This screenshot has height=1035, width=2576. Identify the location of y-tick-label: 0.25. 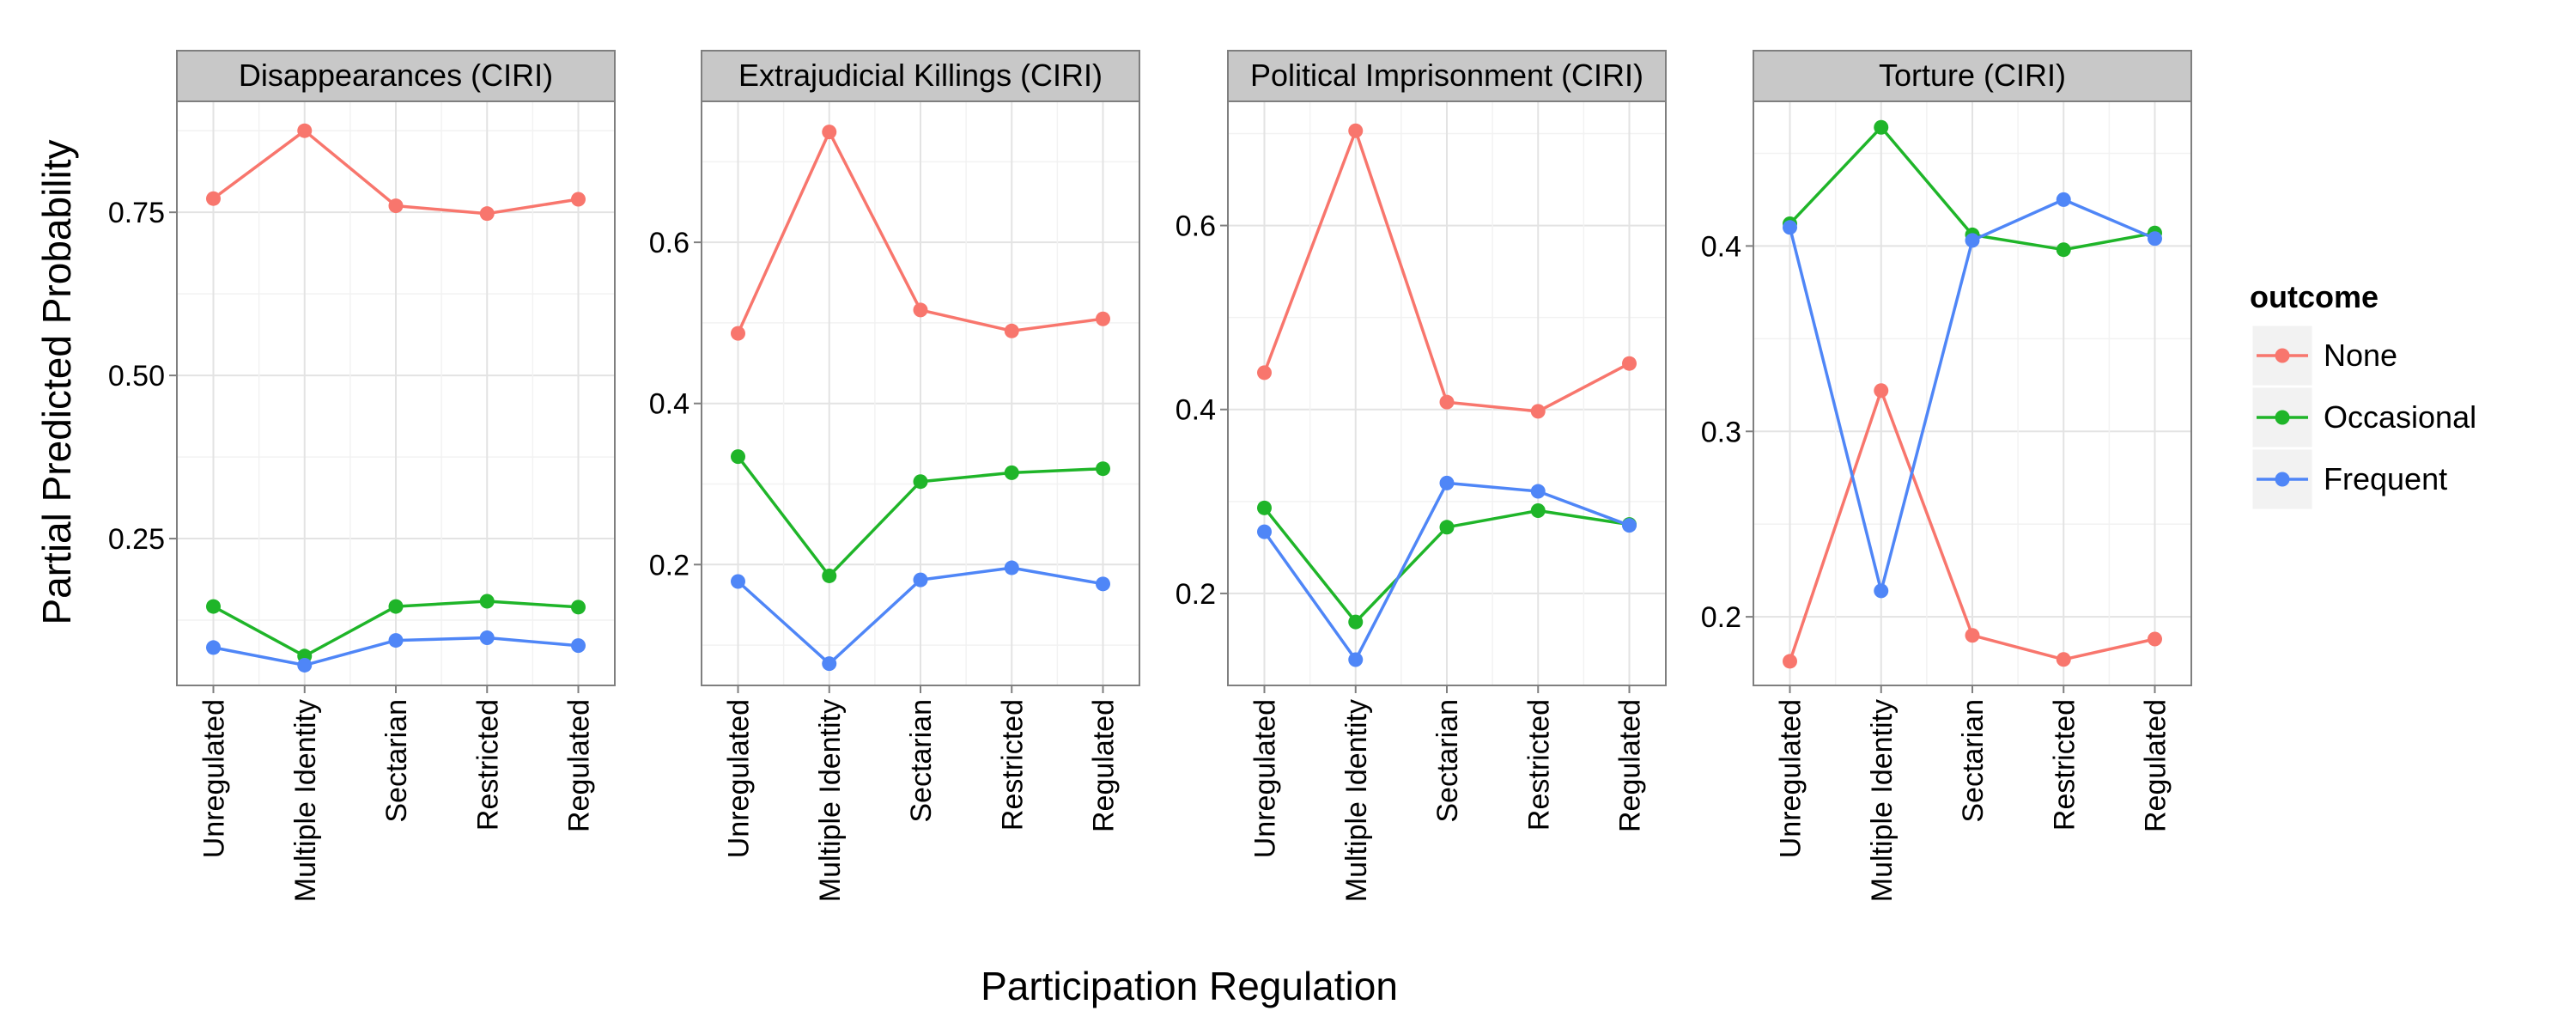
(137, 539).